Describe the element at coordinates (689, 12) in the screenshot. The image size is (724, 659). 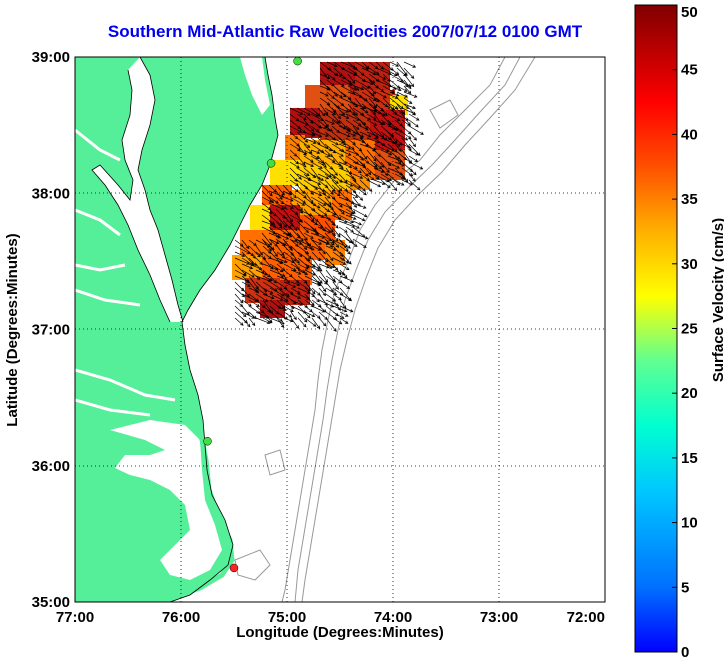
I see `colorbar-tick-label: 50` at that location.